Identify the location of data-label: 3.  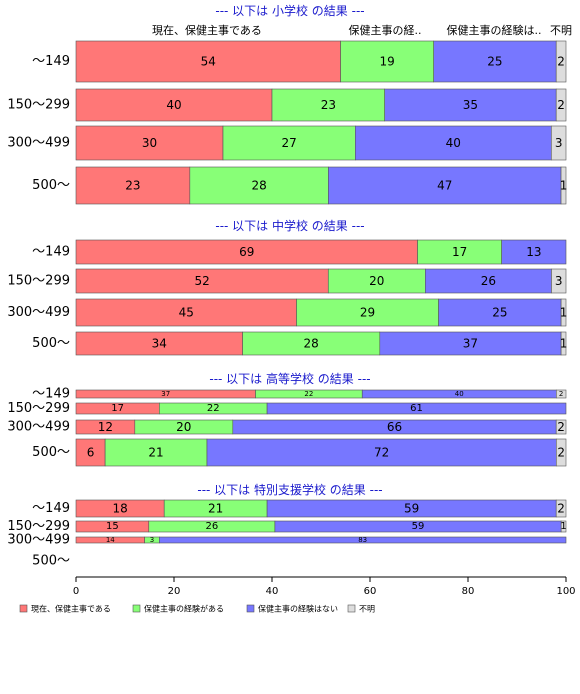
(152, 540).